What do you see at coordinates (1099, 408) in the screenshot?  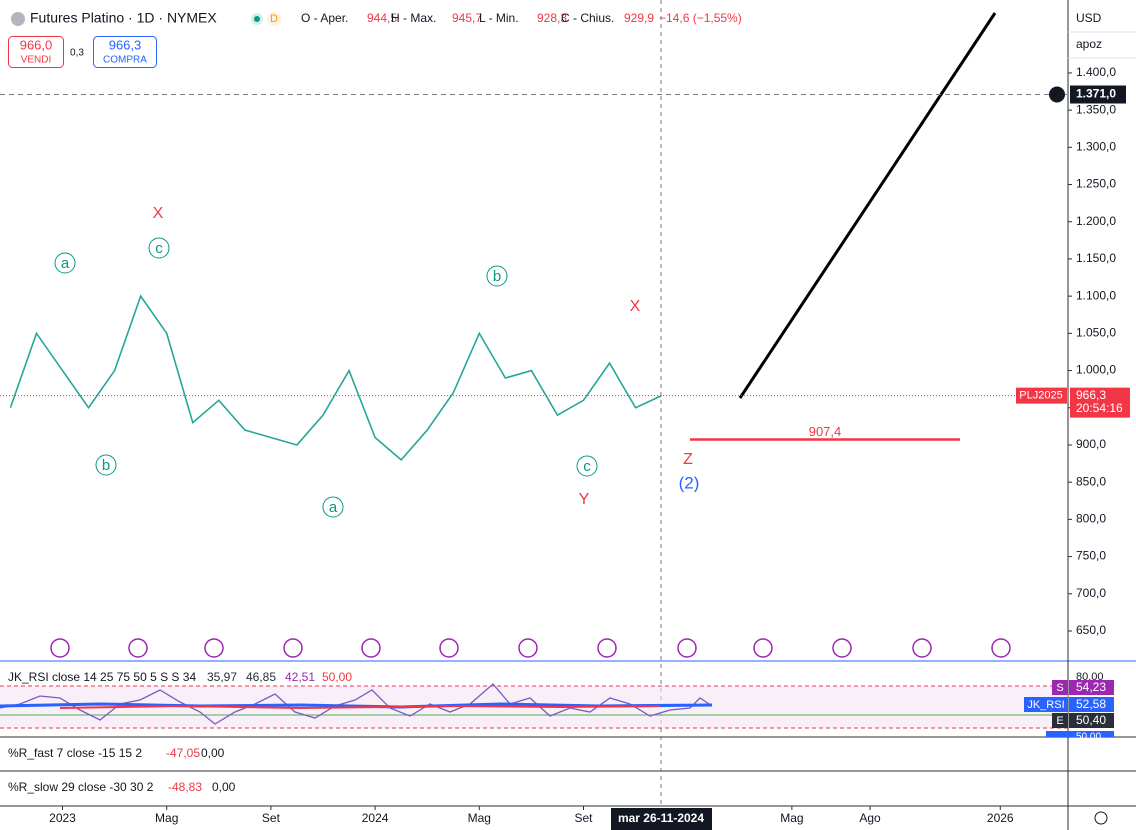 I see `countdown: 20:54:16` at bounding box center [1099, 408].